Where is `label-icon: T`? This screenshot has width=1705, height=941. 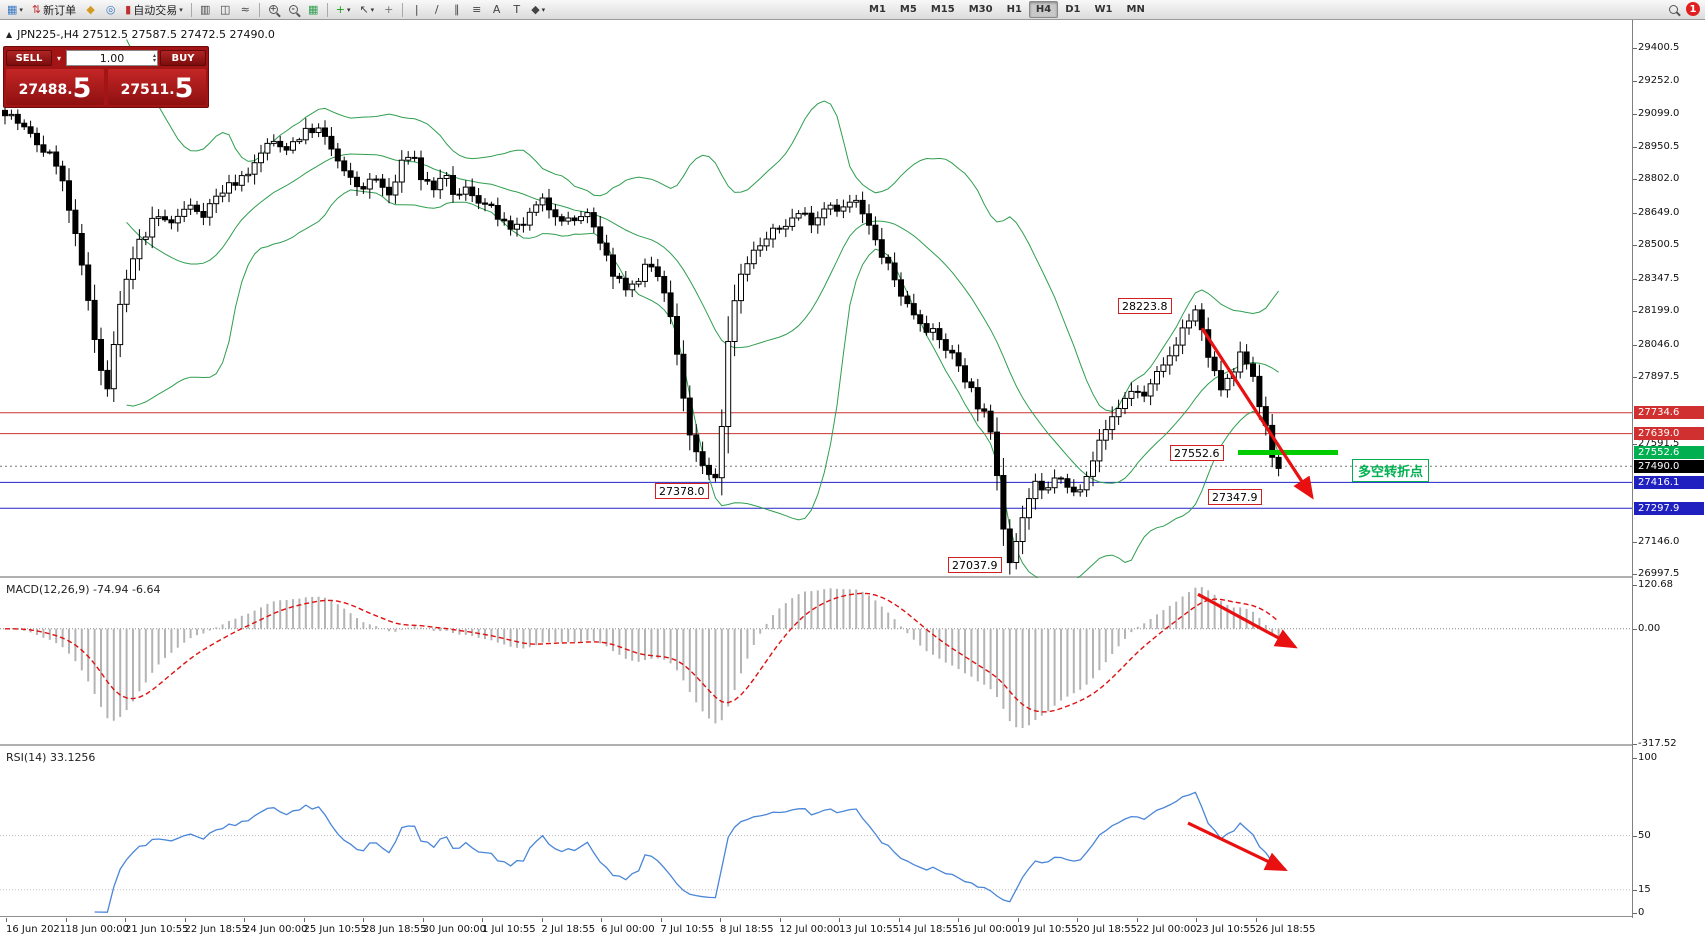 label-icon: T is located at coordinates (517, 9).